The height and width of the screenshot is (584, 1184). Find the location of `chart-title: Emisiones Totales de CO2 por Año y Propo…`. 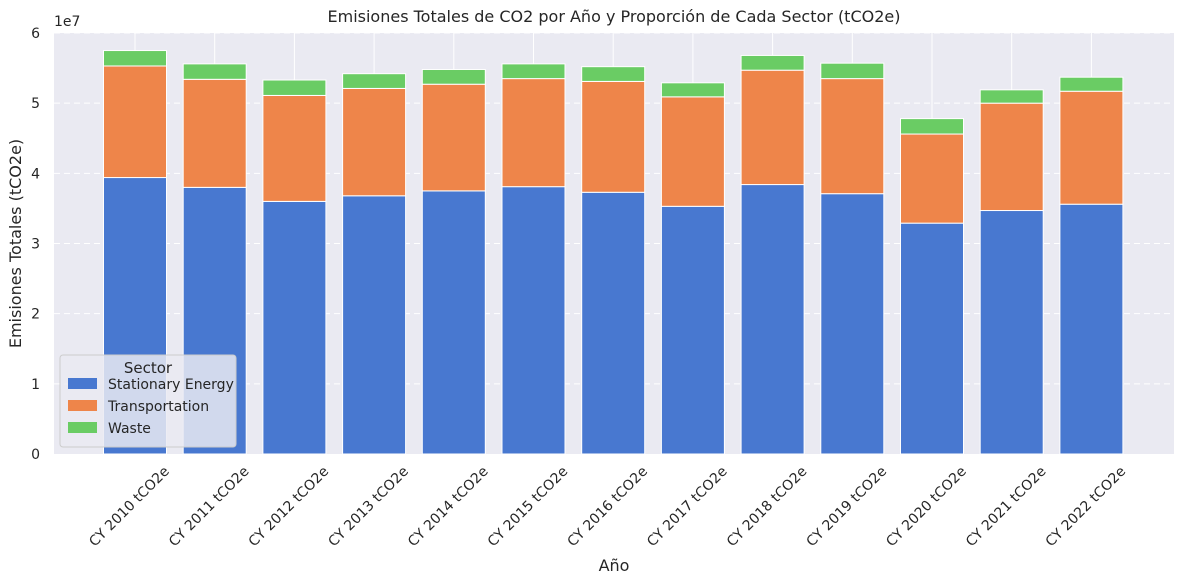

chart-title: Emisiones Totales de CO2 por Año y Propo… is located at coordinates (614, 16).